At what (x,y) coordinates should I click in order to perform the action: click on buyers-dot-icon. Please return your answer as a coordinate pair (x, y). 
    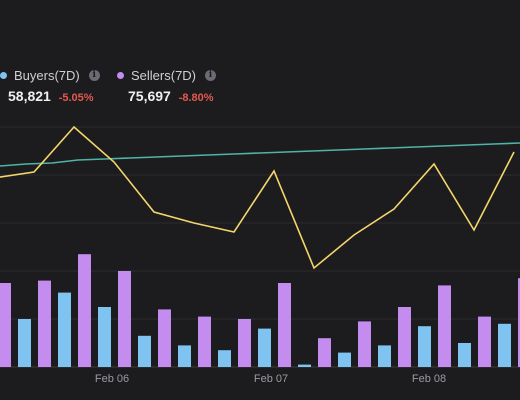
    Looking at the image, I should click on (3, 75).